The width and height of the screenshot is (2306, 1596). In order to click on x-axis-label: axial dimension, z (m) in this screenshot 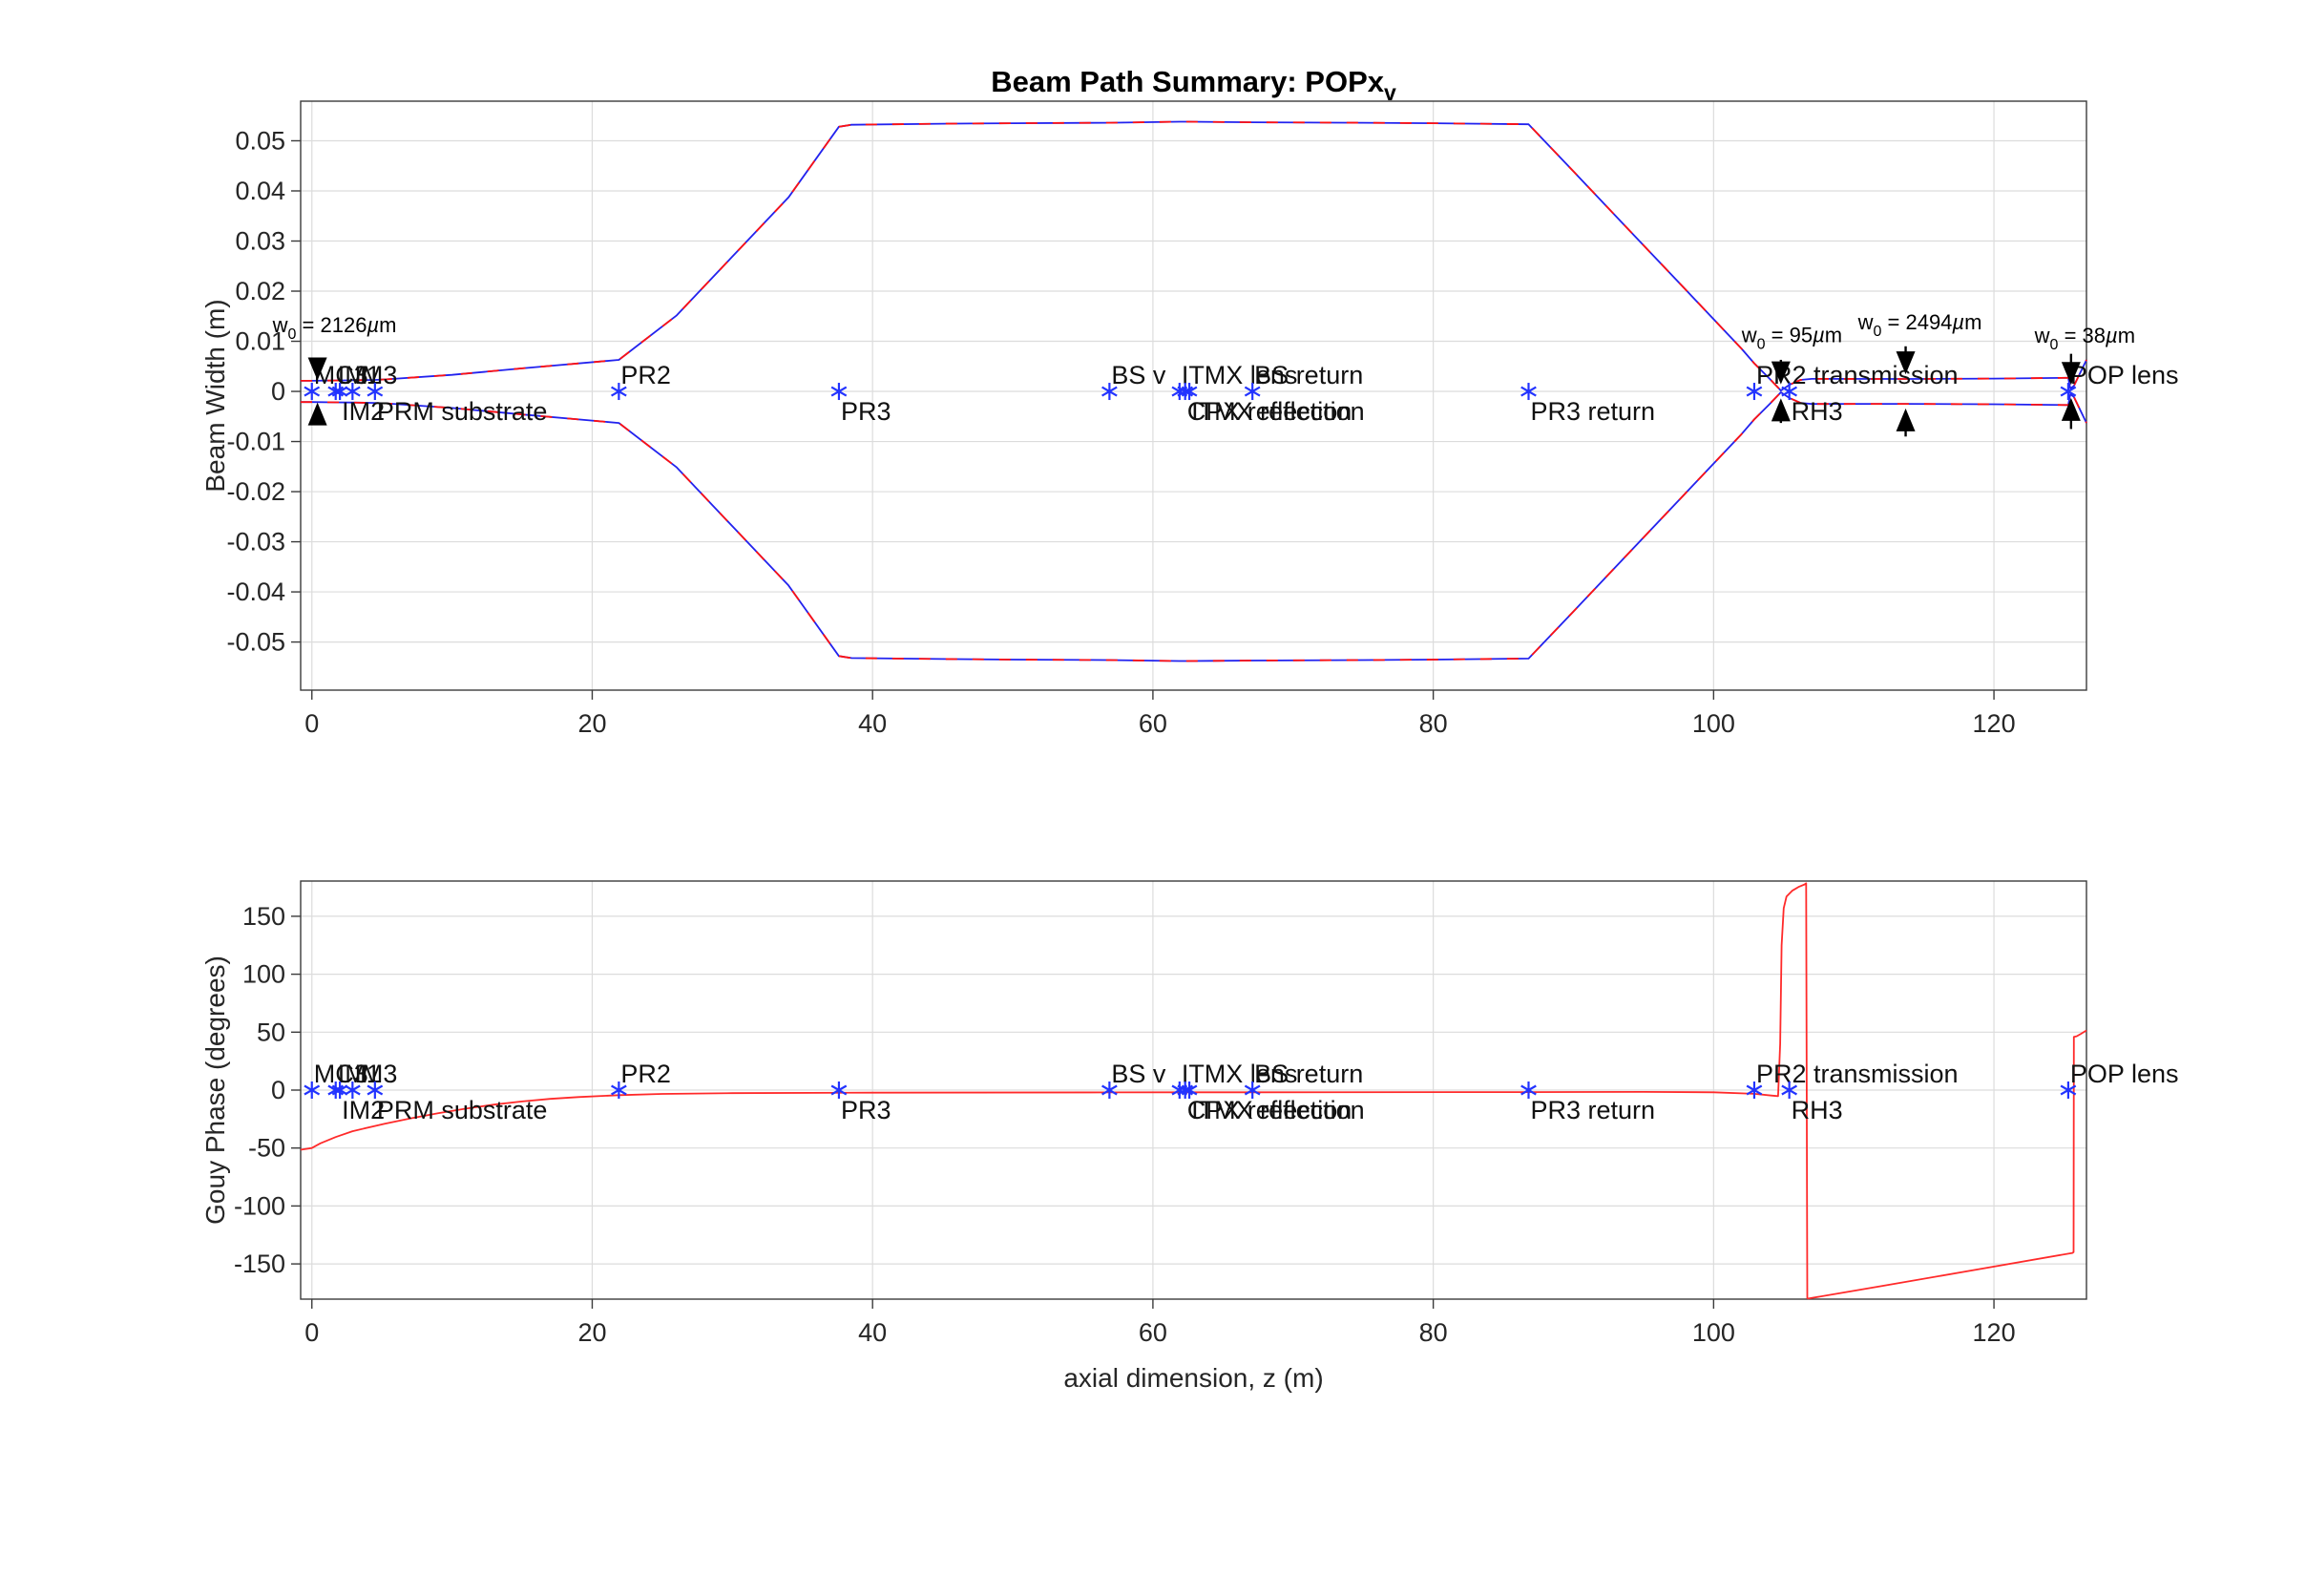, I will do `click(1193, 1378)`.